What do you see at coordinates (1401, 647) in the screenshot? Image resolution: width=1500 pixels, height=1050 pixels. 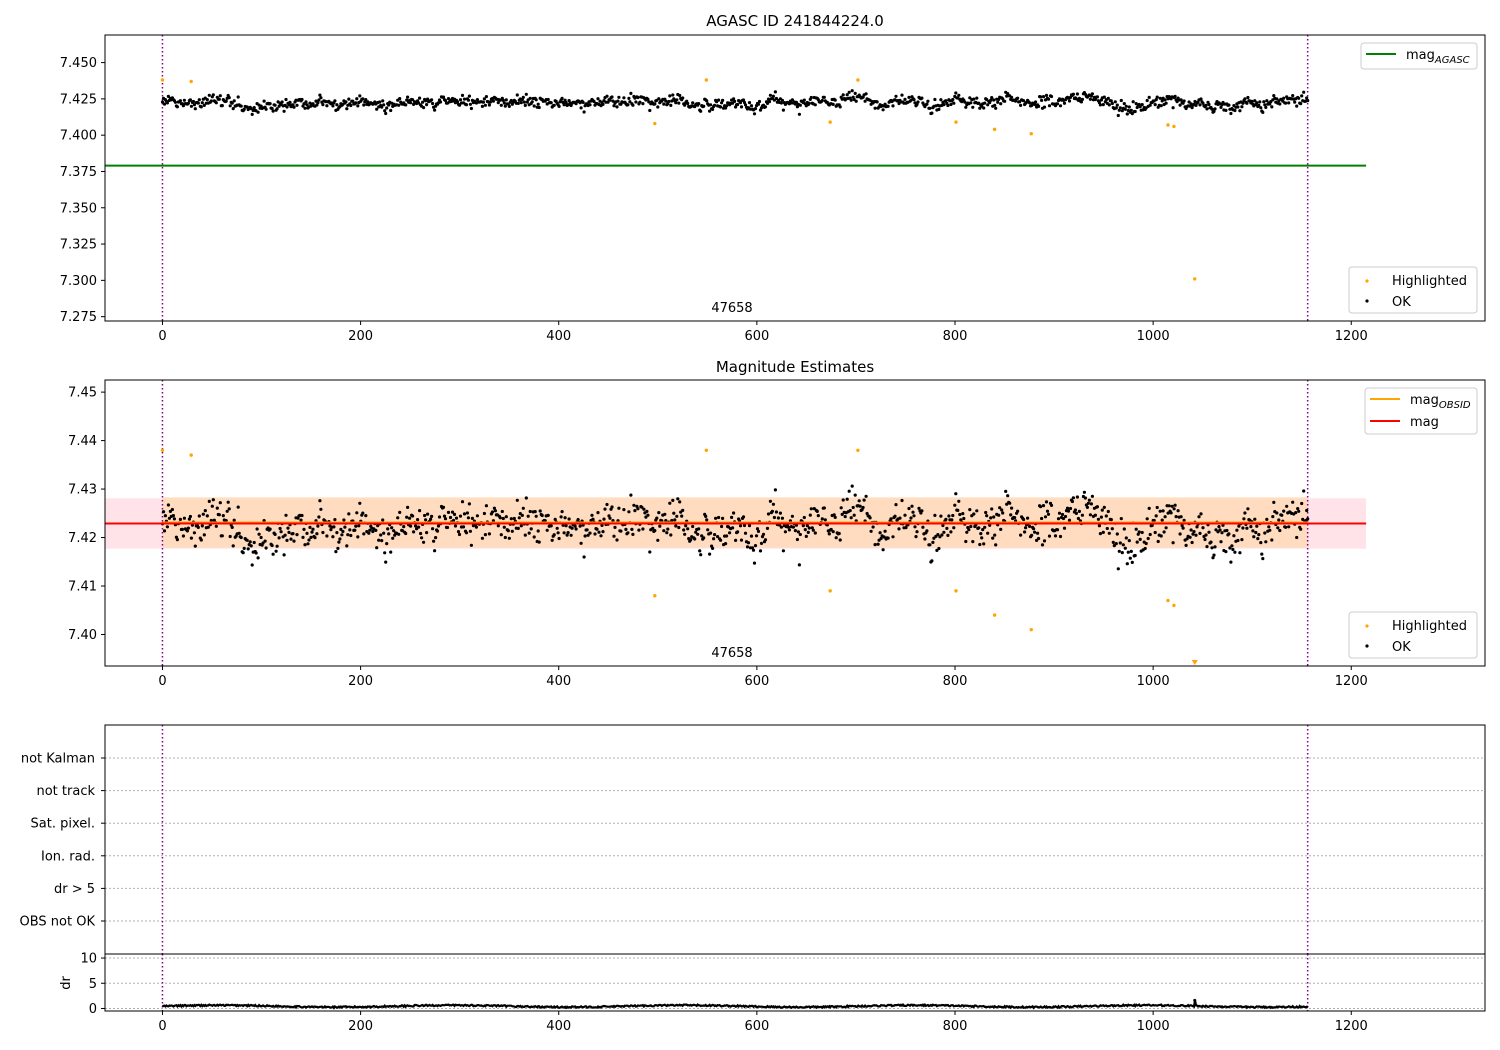 I see `legend-ok: OK` at bounding box center [1401, 647].